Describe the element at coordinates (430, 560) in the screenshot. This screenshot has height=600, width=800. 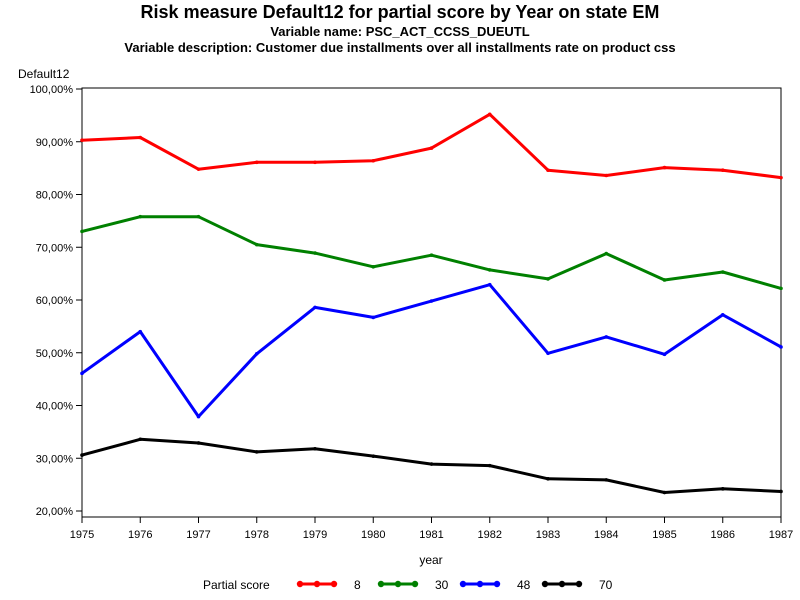
I see `x-axis-label: year` at that location.